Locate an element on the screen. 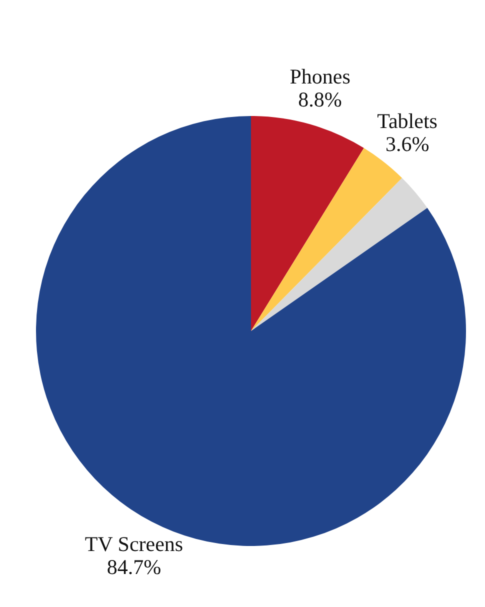  data-label: 8.8% is located at coordinates (320, 100).